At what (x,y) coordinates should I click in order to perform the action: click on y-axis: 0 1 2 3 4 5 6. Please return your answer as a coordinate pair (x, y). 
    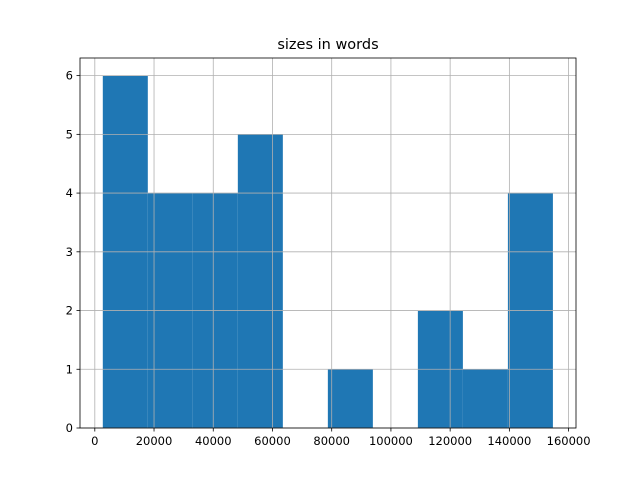
    Looking at the image, I should click on (73, 252).